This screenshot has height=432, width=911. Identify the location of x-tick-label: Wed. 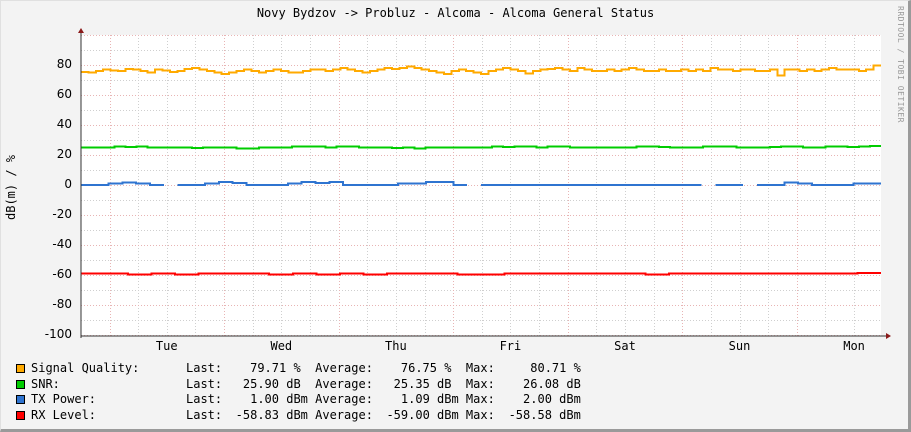
(281, 346).